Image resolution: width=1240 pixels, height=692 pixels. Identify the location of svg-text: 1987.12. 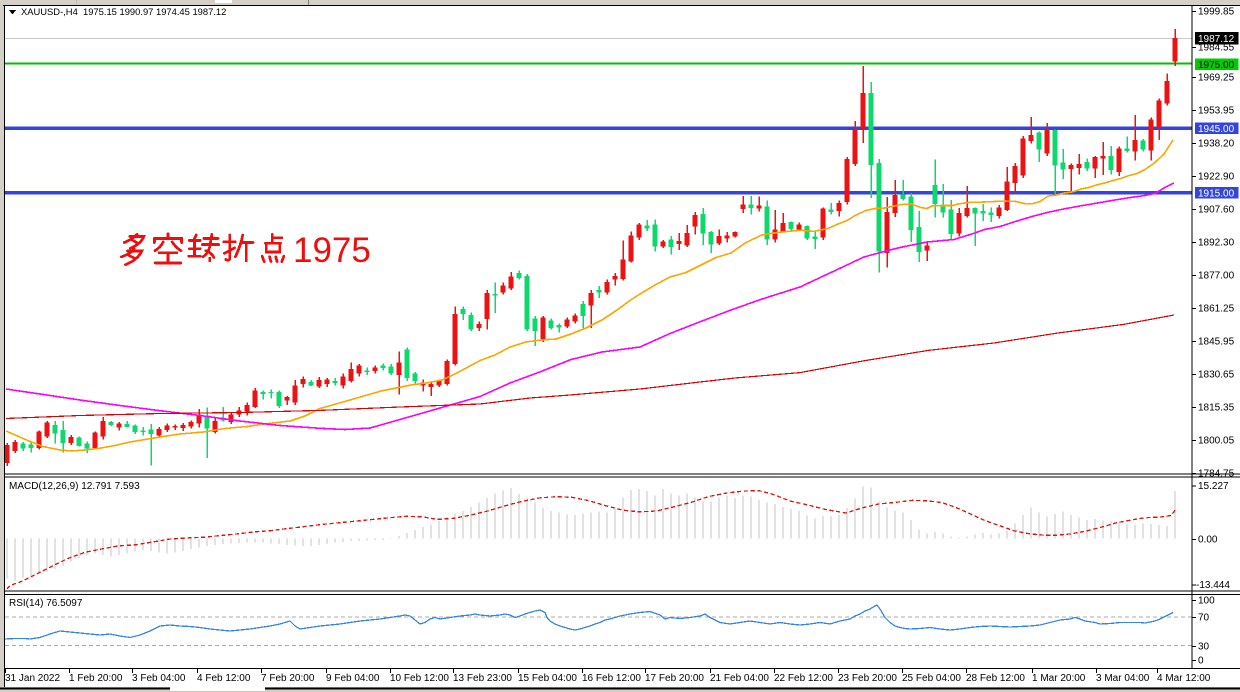
(1216, 39).